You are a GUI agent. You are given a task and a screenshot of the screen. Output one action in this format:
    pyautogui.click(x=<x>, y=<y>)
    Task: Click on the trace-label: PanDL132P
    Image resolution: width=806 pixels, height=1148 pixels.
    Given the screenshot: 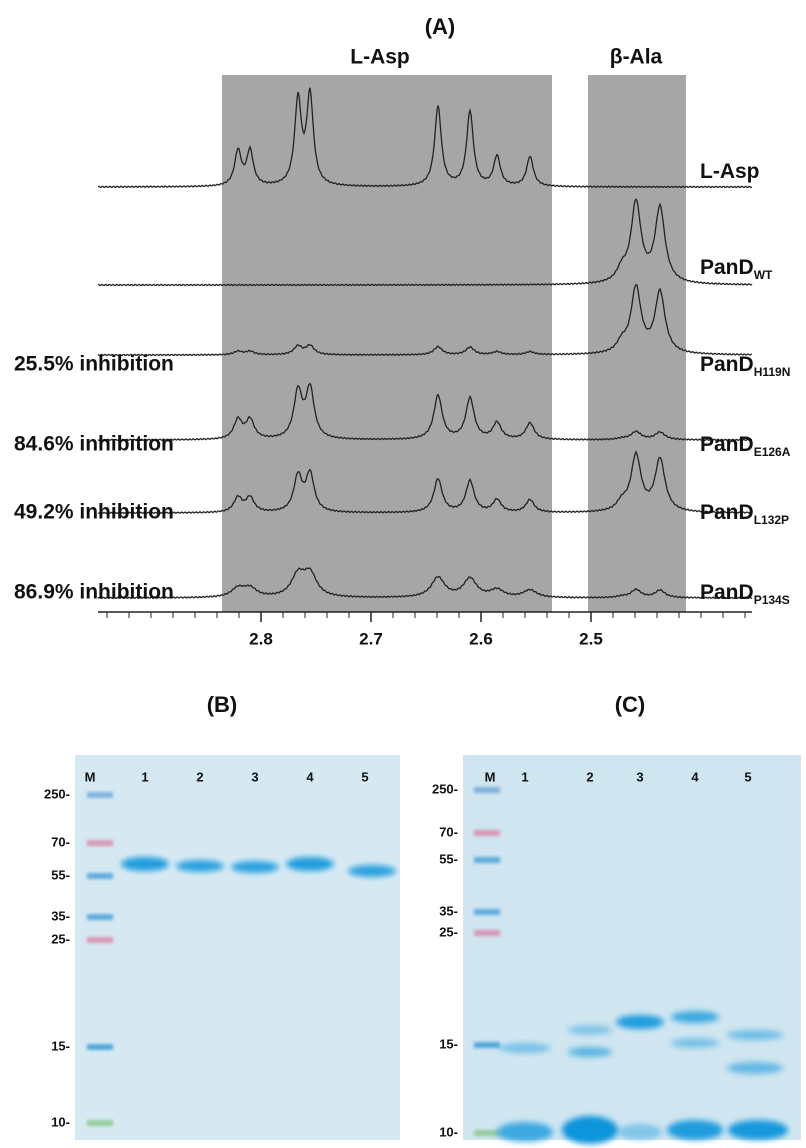 What is the action you would take?
    pyautogui.click(x=744, y=514)
    